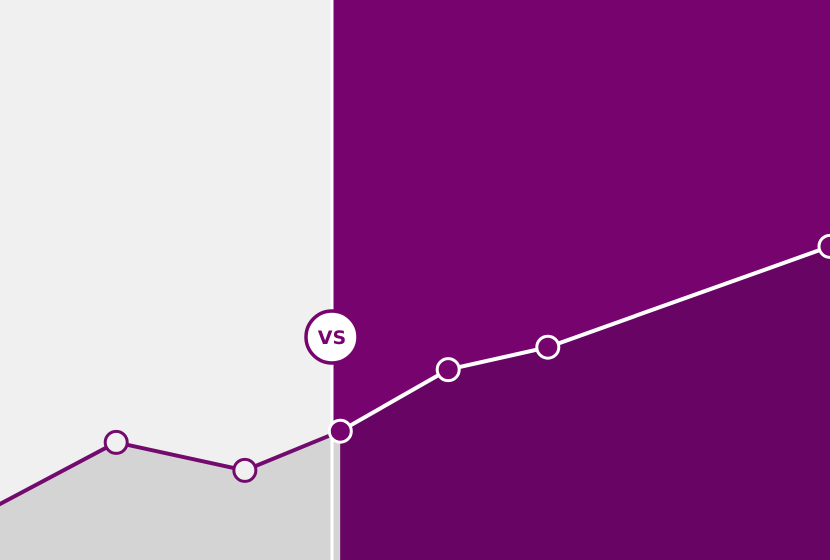  I want to click on vs-badge: VS, so click(332, 337).